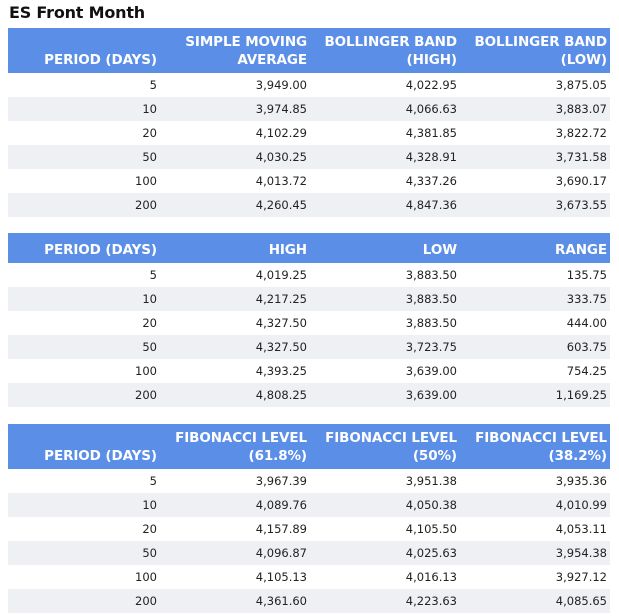 Image resolution: width=619 pixels, height=616 pixels. Describe the element at coordinates (583, 60) in the screenshot. I see `column-header-line: (LOW)` at that location.